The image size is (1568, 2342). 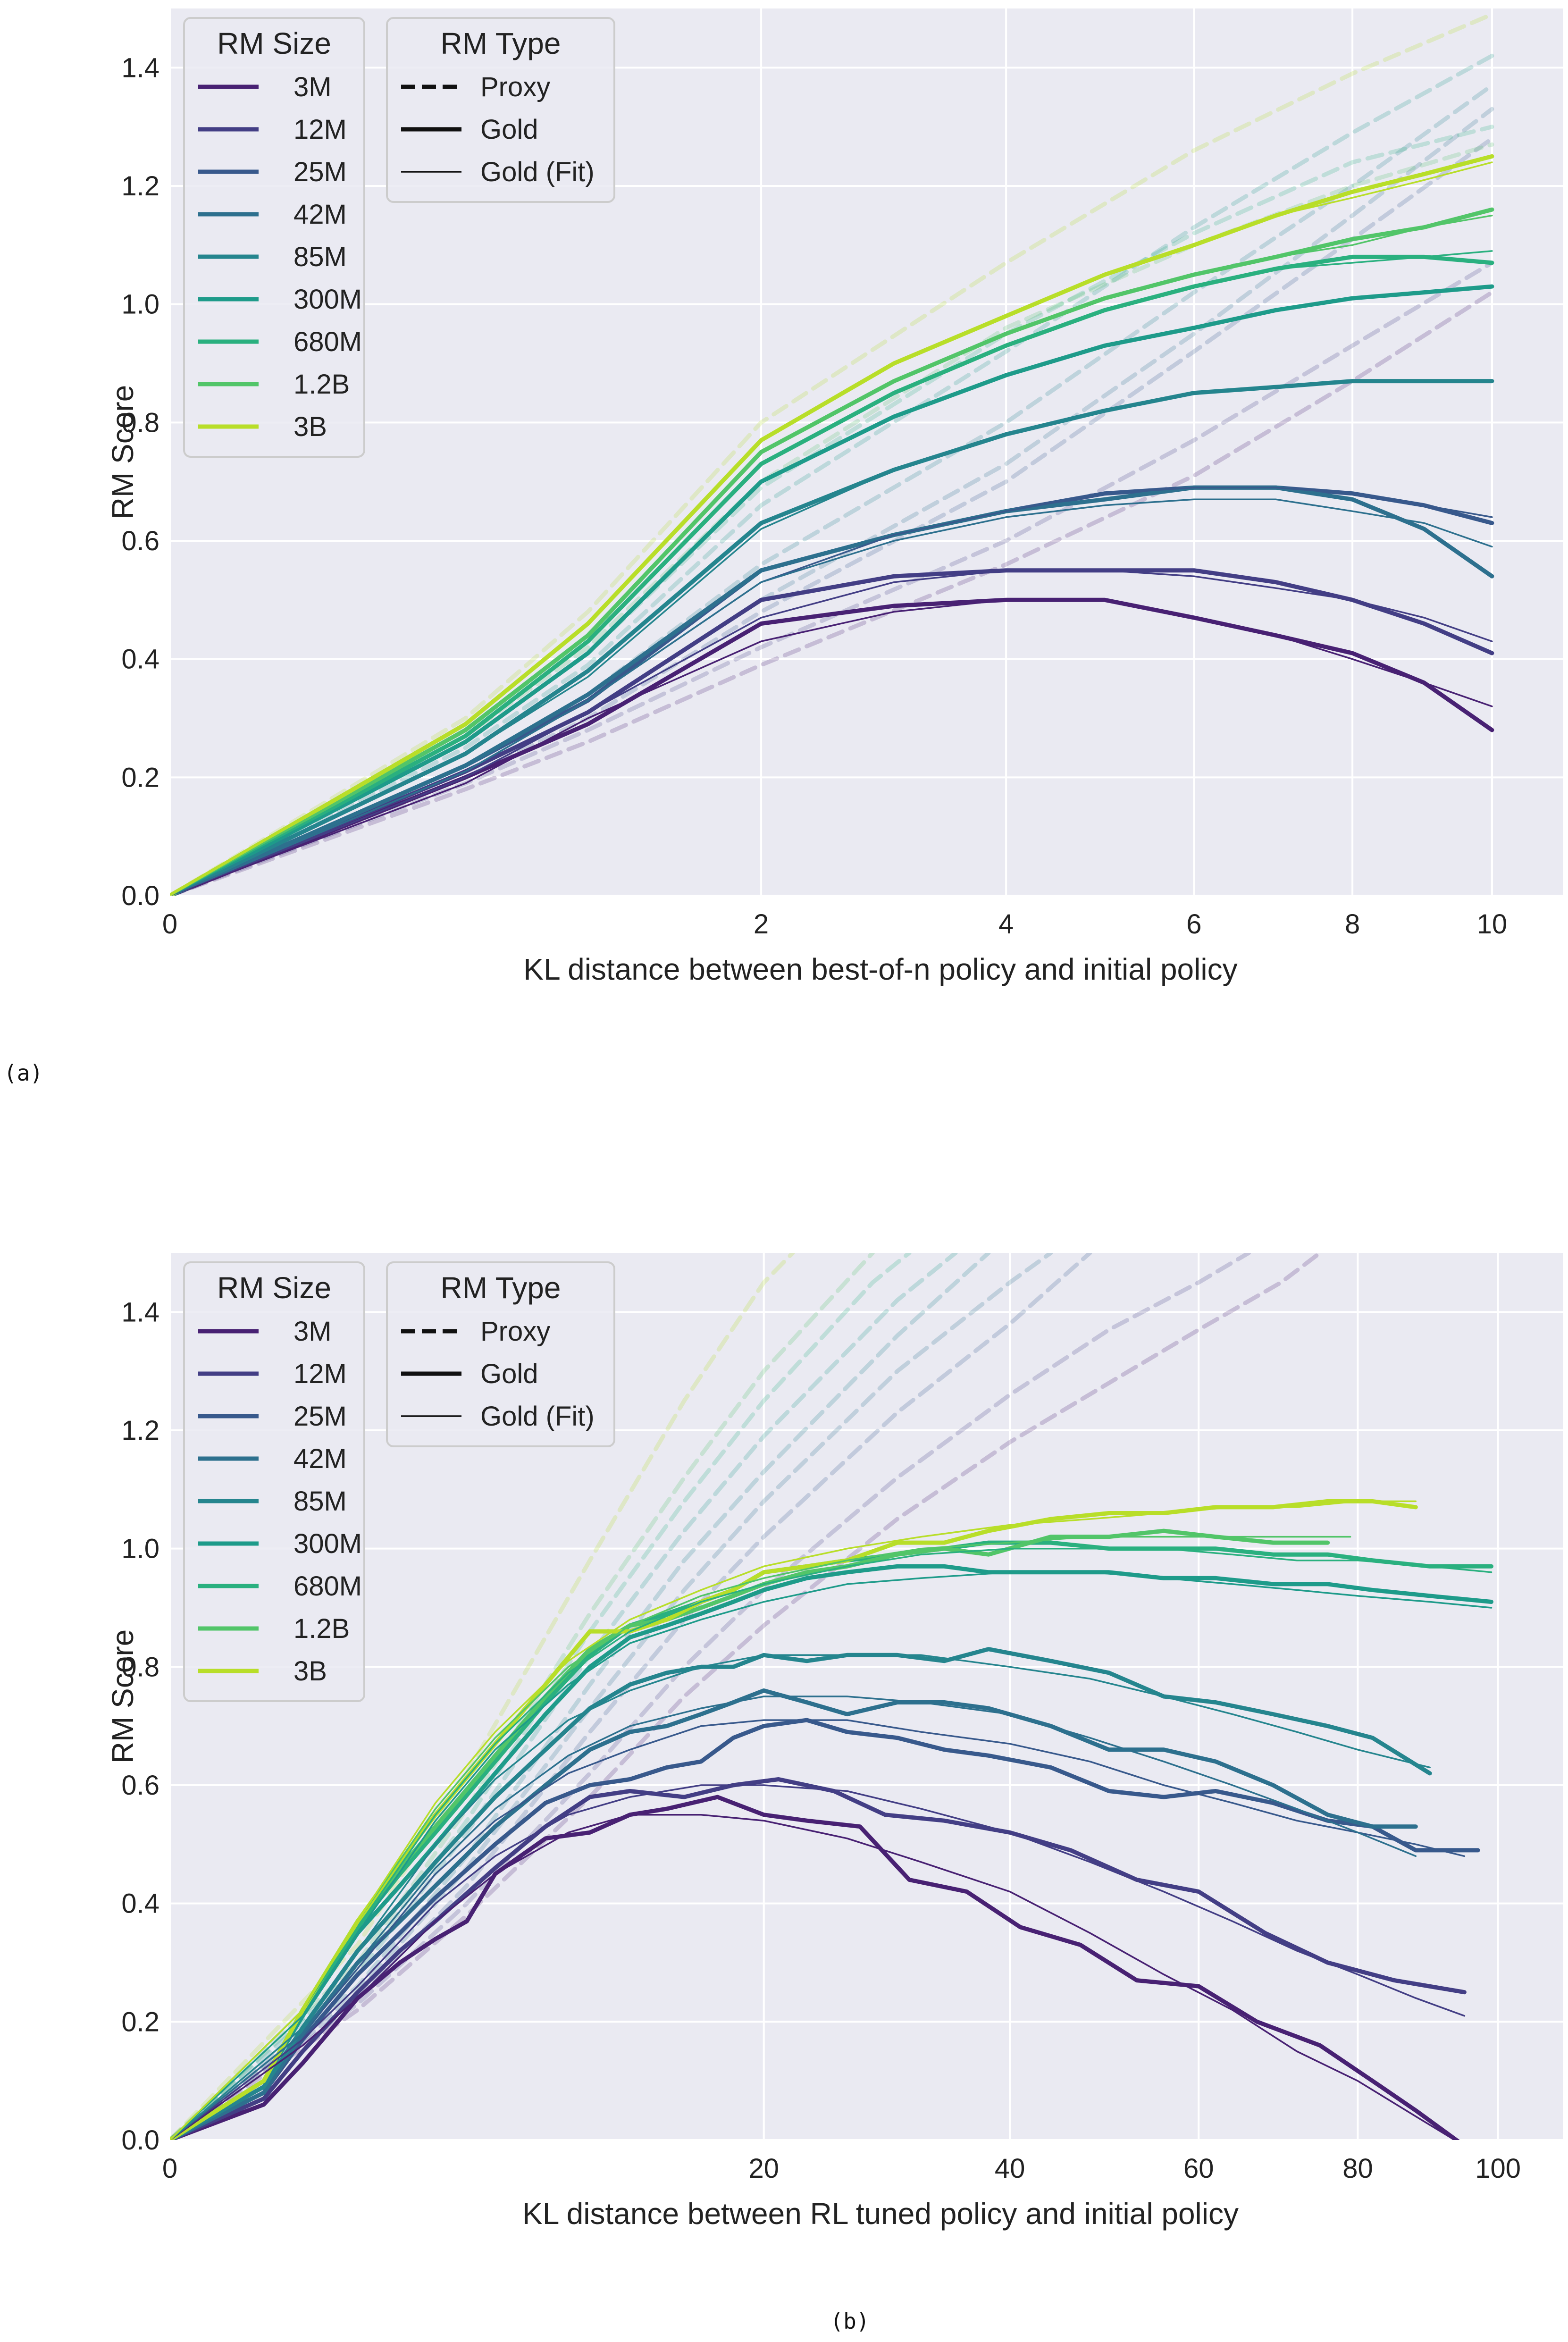 I want to click on x-tick-label: 8, so click(x=1352, y=924).